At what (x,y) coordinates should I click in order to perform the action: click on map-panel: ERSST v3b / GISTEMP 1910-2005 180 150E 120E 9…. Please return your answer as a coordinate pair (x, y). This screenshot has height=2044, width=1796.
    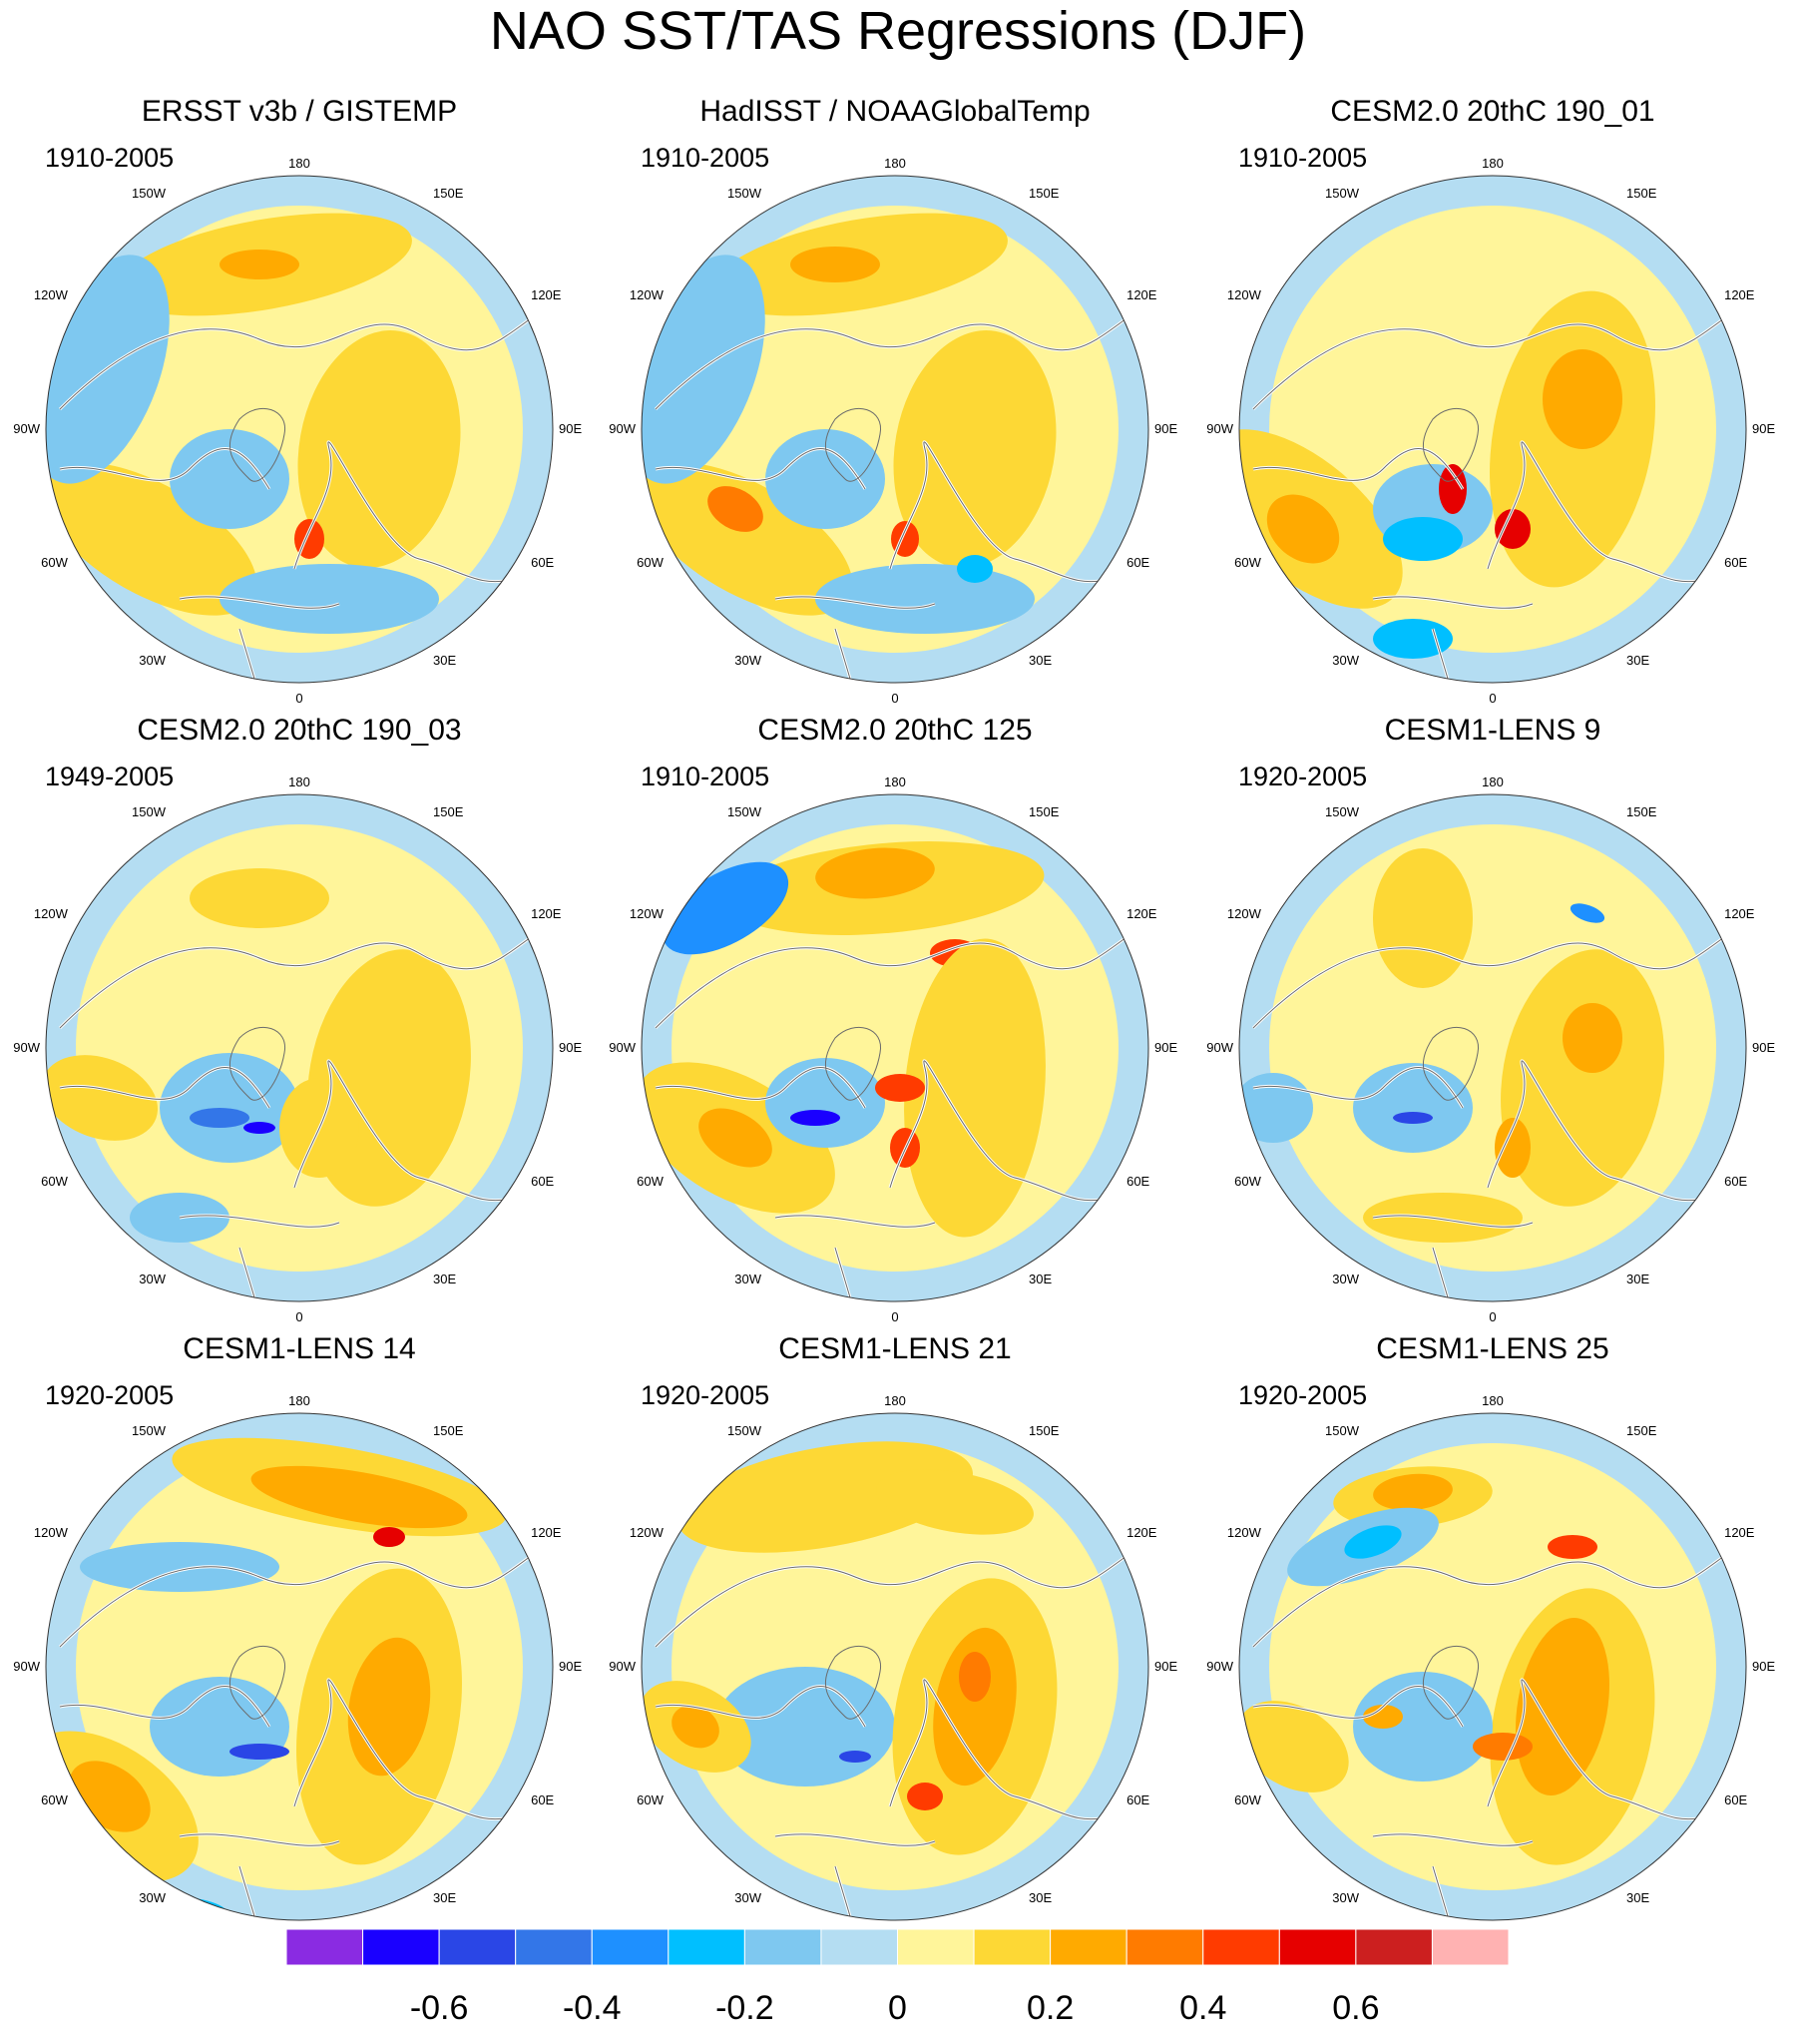
    Looking at the image, I should click on (299, 404).